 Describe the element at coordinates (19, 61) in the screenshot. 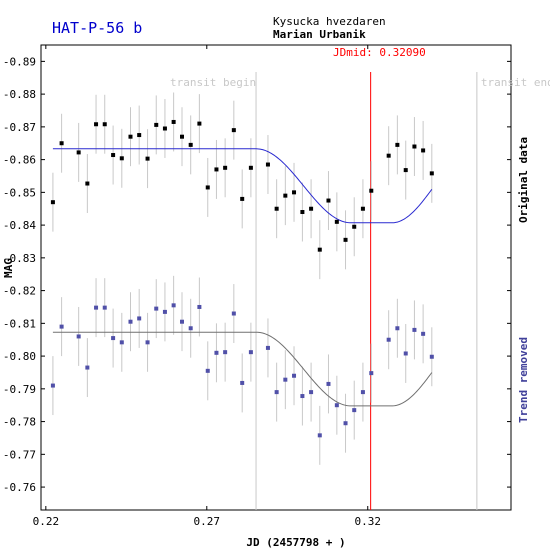

I see `y-tick-label-0: -0.89` at that location.